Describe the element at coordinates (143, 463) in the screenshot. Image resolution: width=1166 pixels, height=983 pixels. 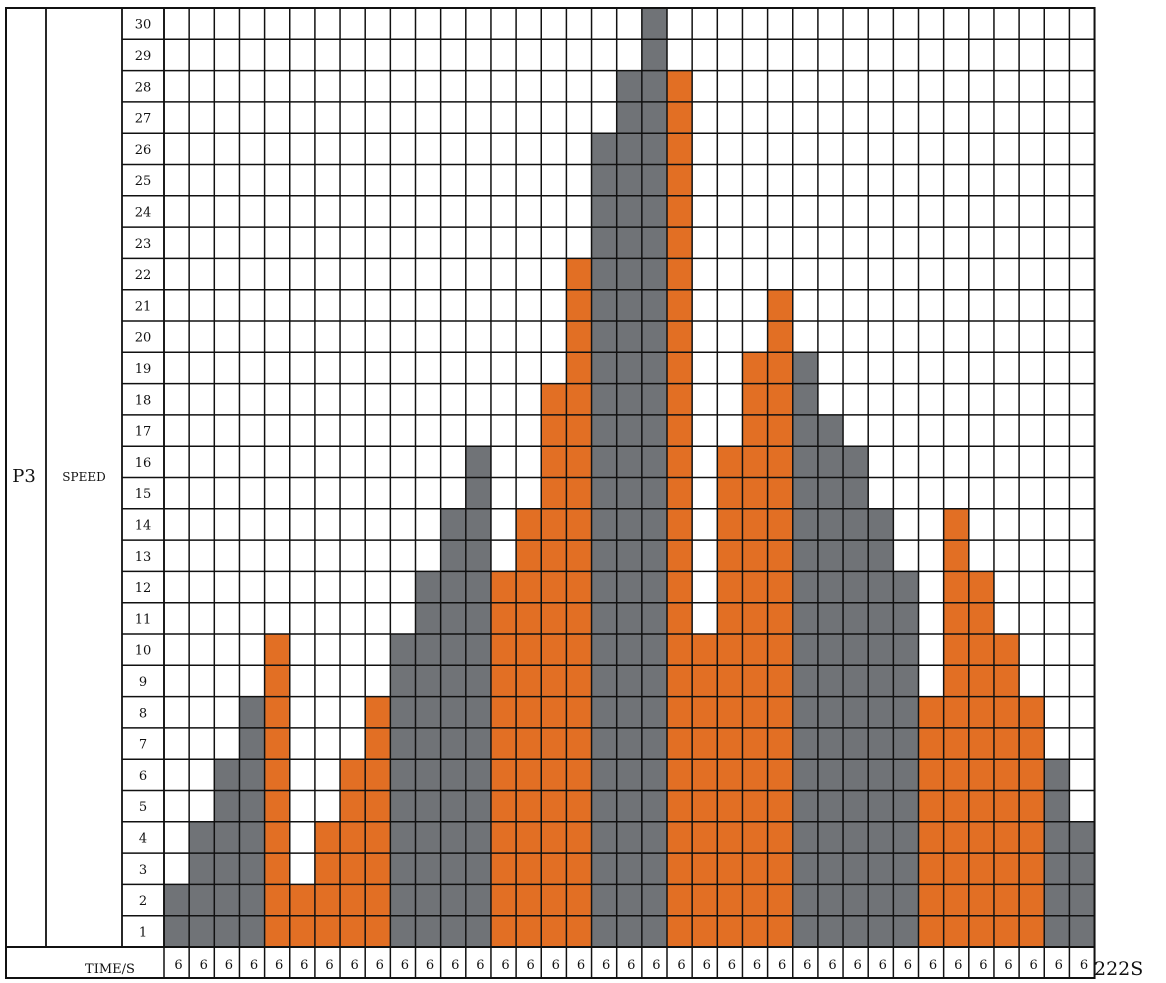
I see `y-tick-label: 16` at that location.